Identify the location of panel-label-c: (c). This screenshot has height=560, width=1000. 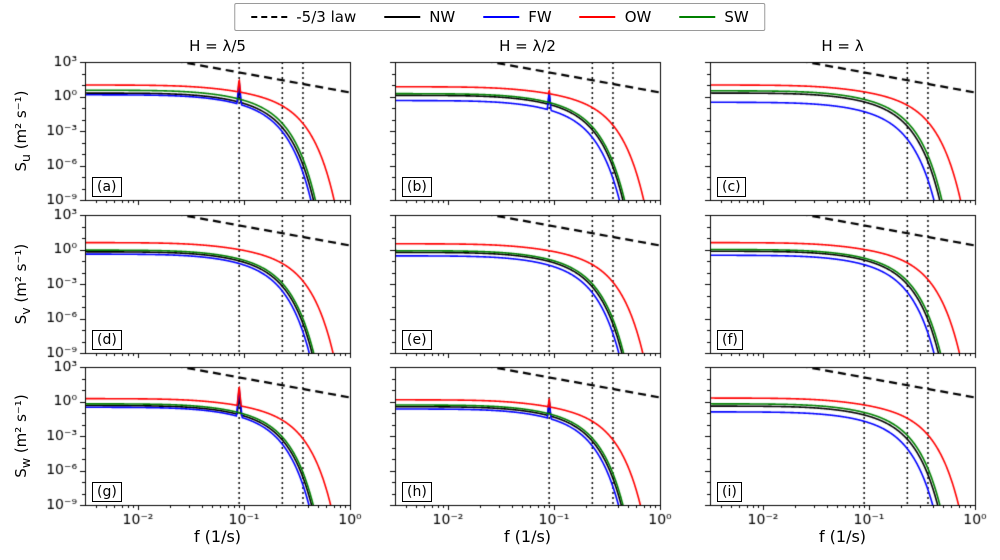
(731, 187).